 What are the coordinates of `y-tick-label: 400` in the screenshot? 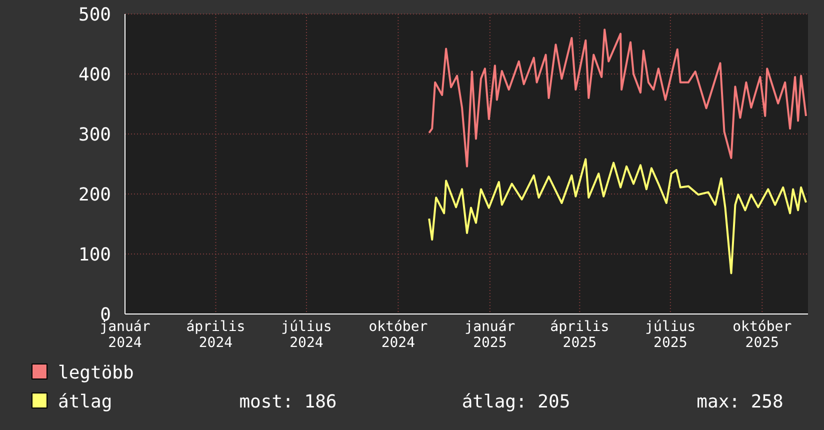 It's located at (94, 75).